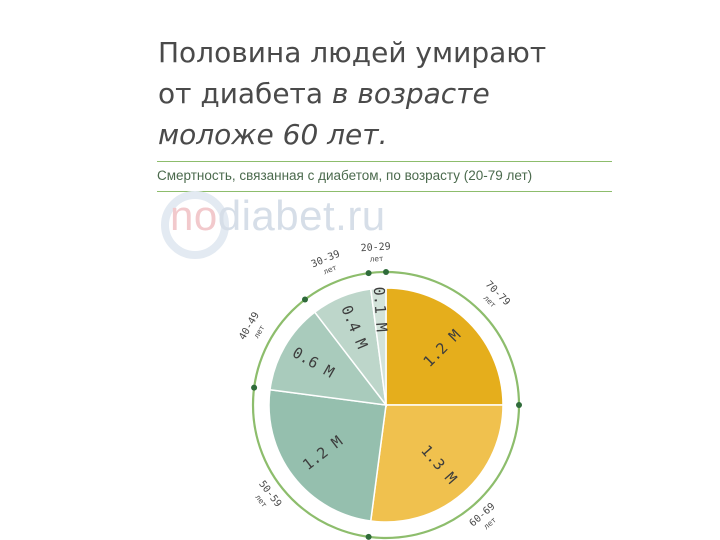 Image resolution: width=720 pixels, height=540 pixels. What do you see at coordinates (195, 225) in the screenshot?
I see `watermark-logo-icon` at bounding box center [195, 225].